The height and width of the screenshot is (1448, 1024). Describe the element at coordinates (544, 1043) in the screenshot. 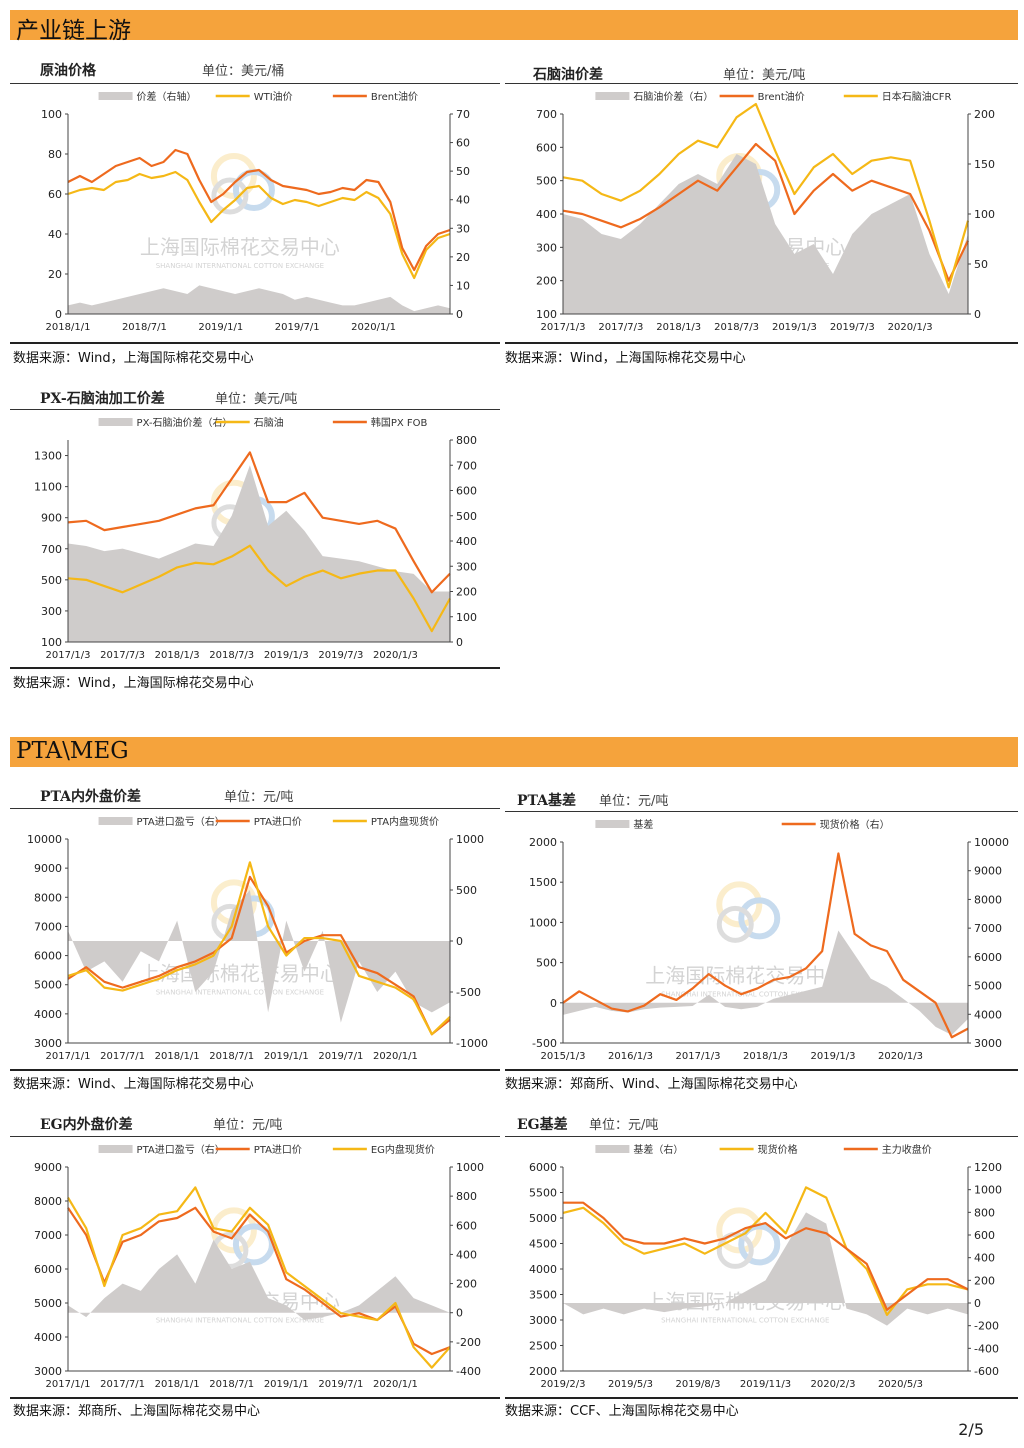

I see `y-tick-label: -500` at that location.